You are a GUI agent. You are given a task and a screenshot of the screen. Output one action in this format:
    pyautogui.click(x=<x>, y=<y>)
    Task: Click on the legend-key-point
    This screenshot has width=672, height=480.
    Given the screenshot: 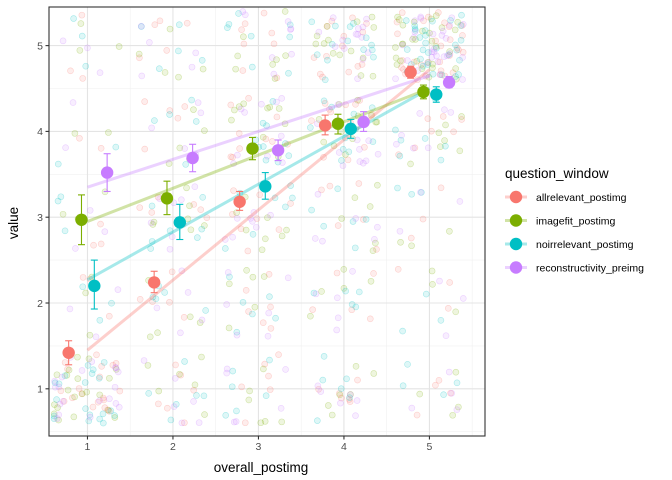 What is the action you would take?
    pyautogui.click(x=516, y=197)
    